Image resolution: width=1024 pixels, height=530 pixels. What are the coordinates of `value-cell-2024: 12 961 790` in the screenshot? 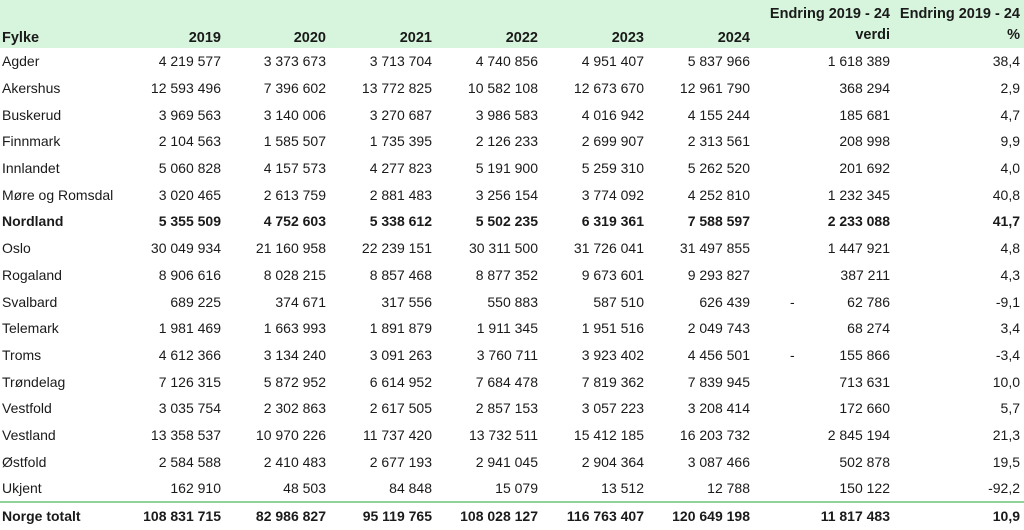 It's located at (714, 88).